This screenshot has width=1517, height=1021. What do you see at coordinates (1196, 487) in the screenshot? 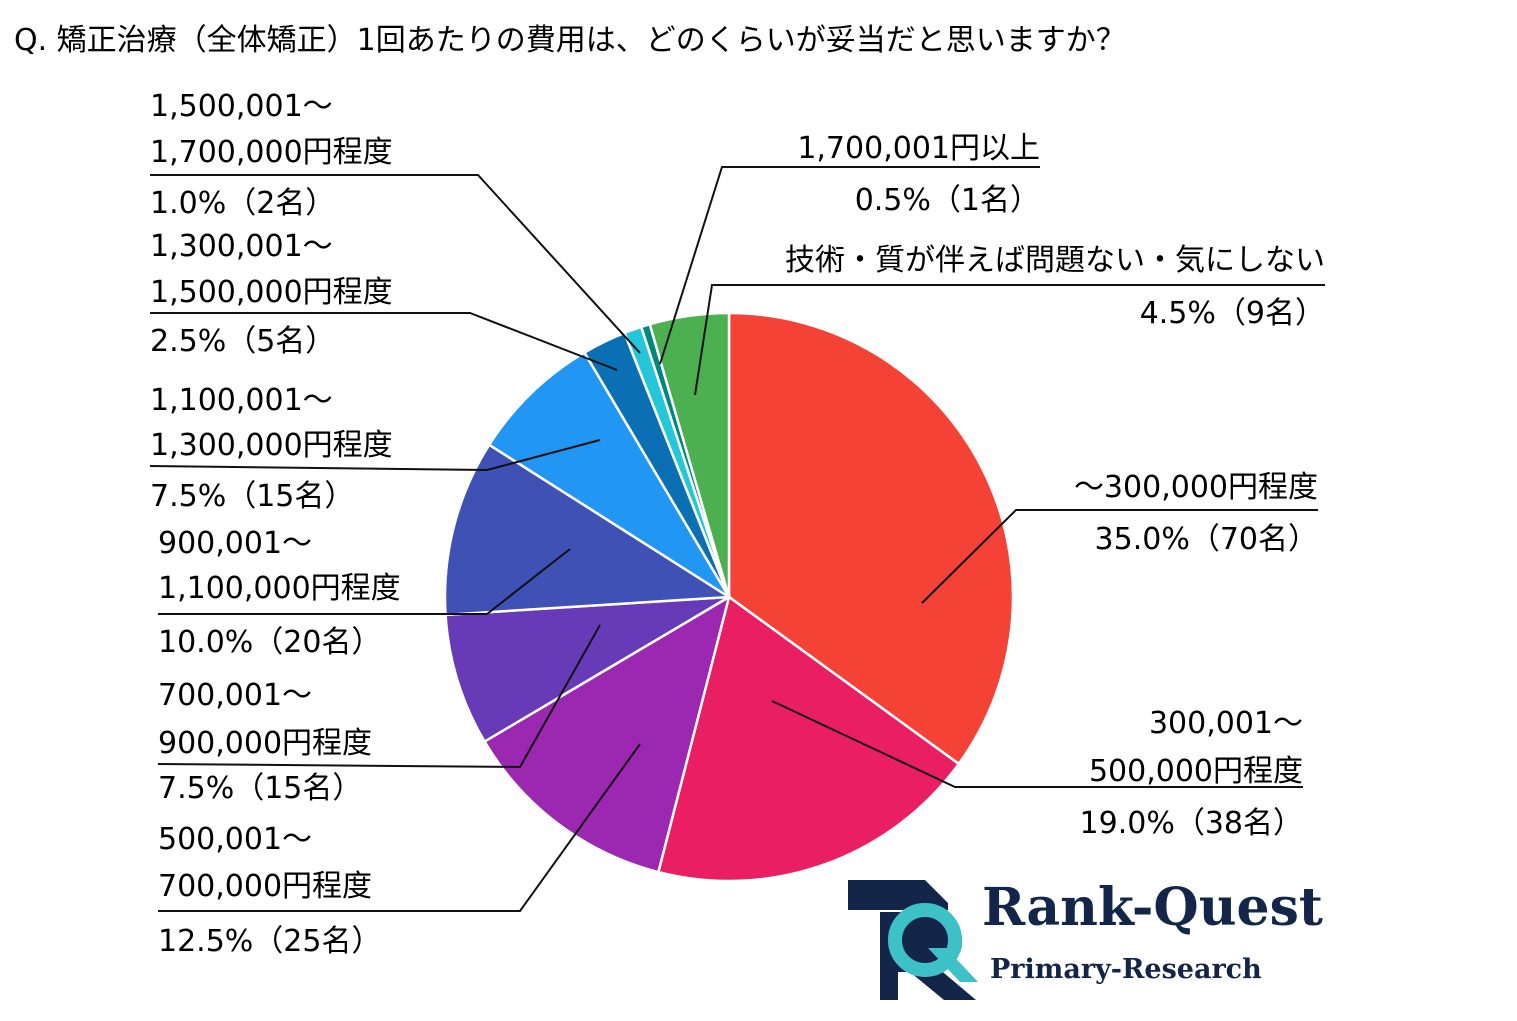
I see `slice-label-1-line-1: ～300,000円程度` at bounding box center [1196, 487].